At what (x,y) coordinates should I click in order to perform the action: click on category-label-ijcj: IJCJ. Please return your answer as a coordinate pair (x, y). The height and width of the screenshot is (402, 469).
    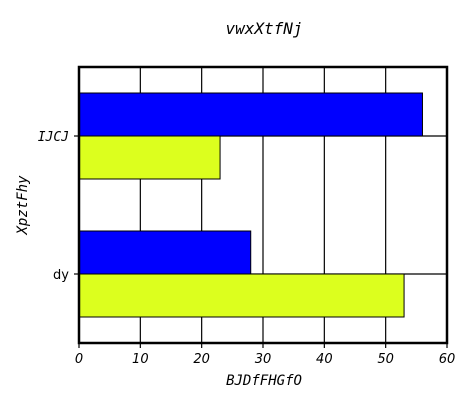
    Looking at the image, I should click on (53, 137).